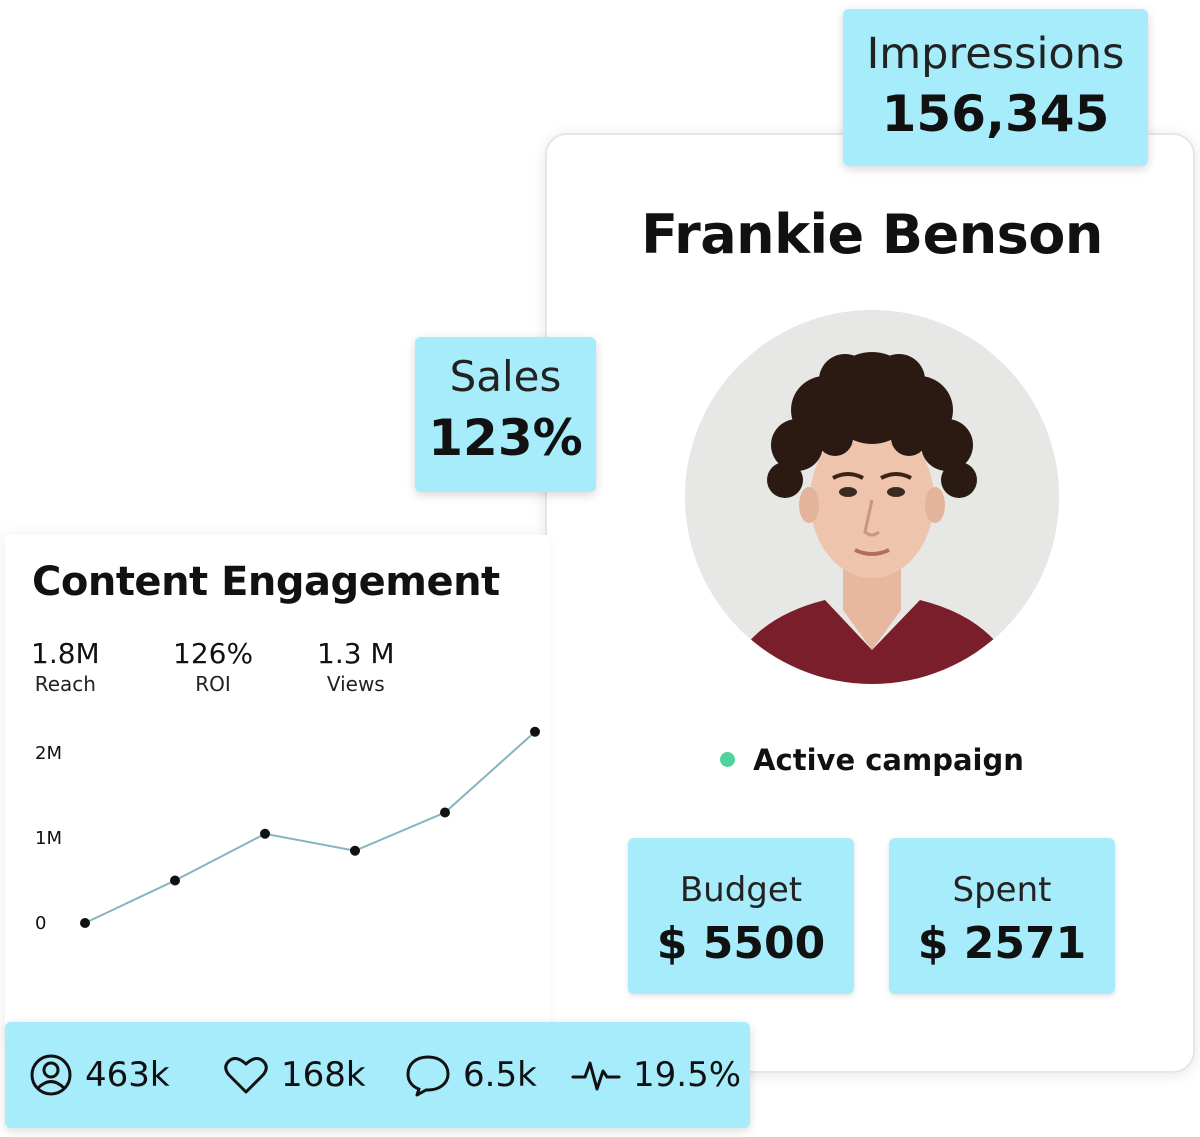 This screenshot has height=1137, width=1200. Describe the element at coordinates (51, 1075) in the screenshot. I see `user-circle-icon` at that location.